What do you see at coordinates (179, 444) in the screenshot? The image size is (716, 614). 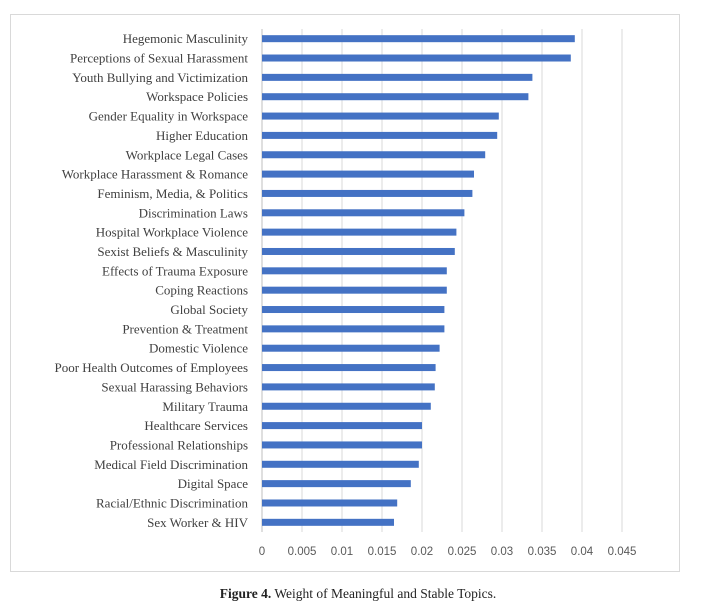 I see `category-label: Professional Relationships` at bounding box center [179, 444].